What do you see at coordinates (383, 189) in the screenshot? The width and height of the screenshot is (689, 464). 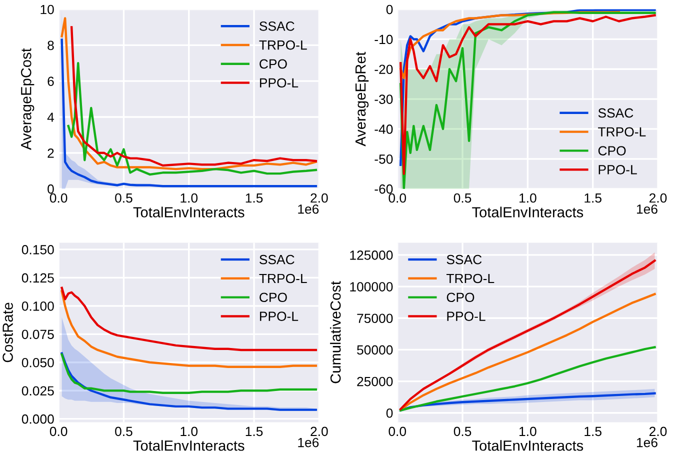 I see `y-tick-label: -60` at bounding box center [383, 189].